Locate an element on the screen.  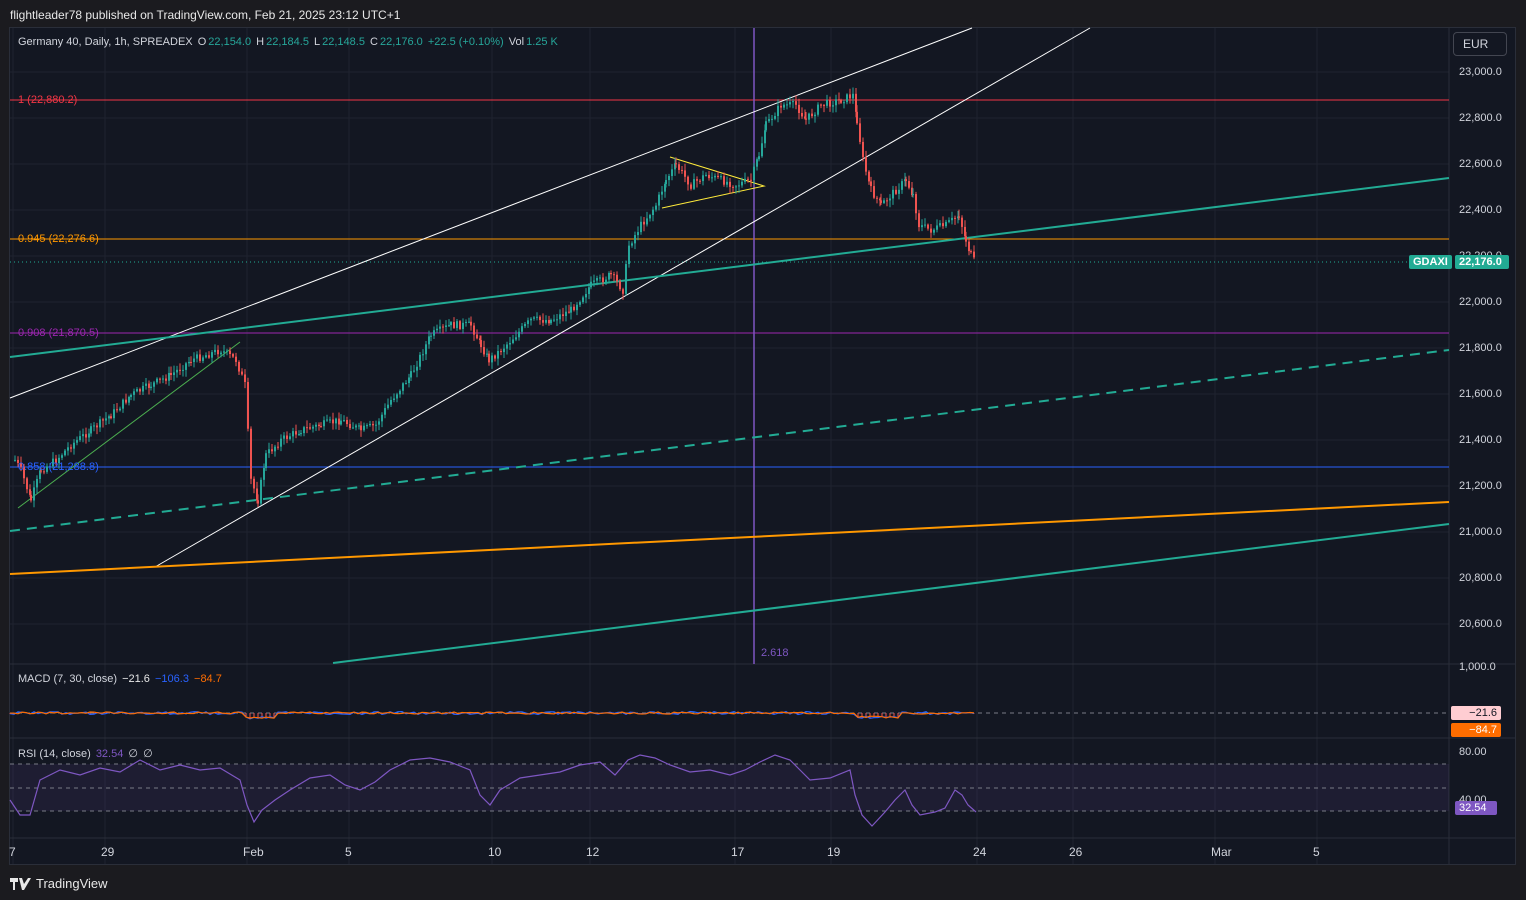
rsi-band is located at coordinates (729, 787).